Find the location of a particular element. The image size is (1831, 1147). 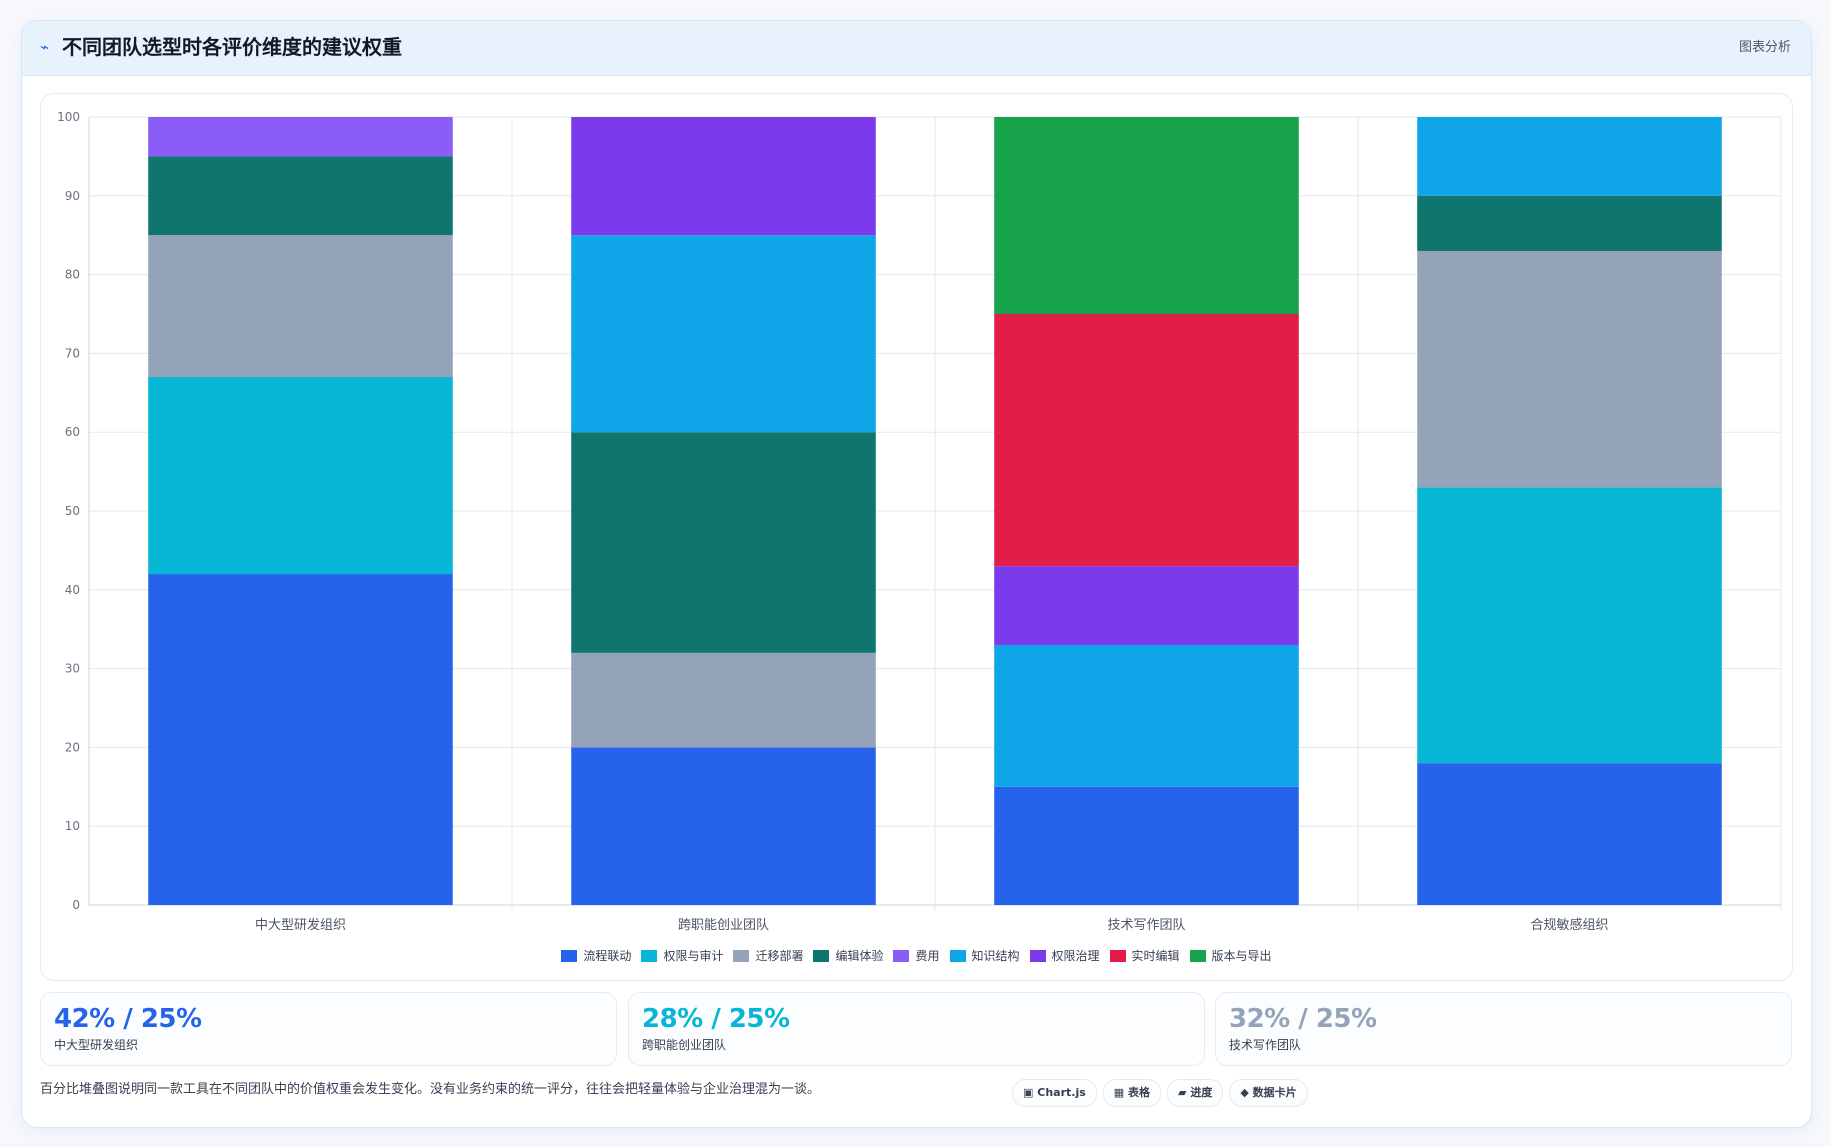

legend-label: 权限治理 is located at coordinates (1075, 956).